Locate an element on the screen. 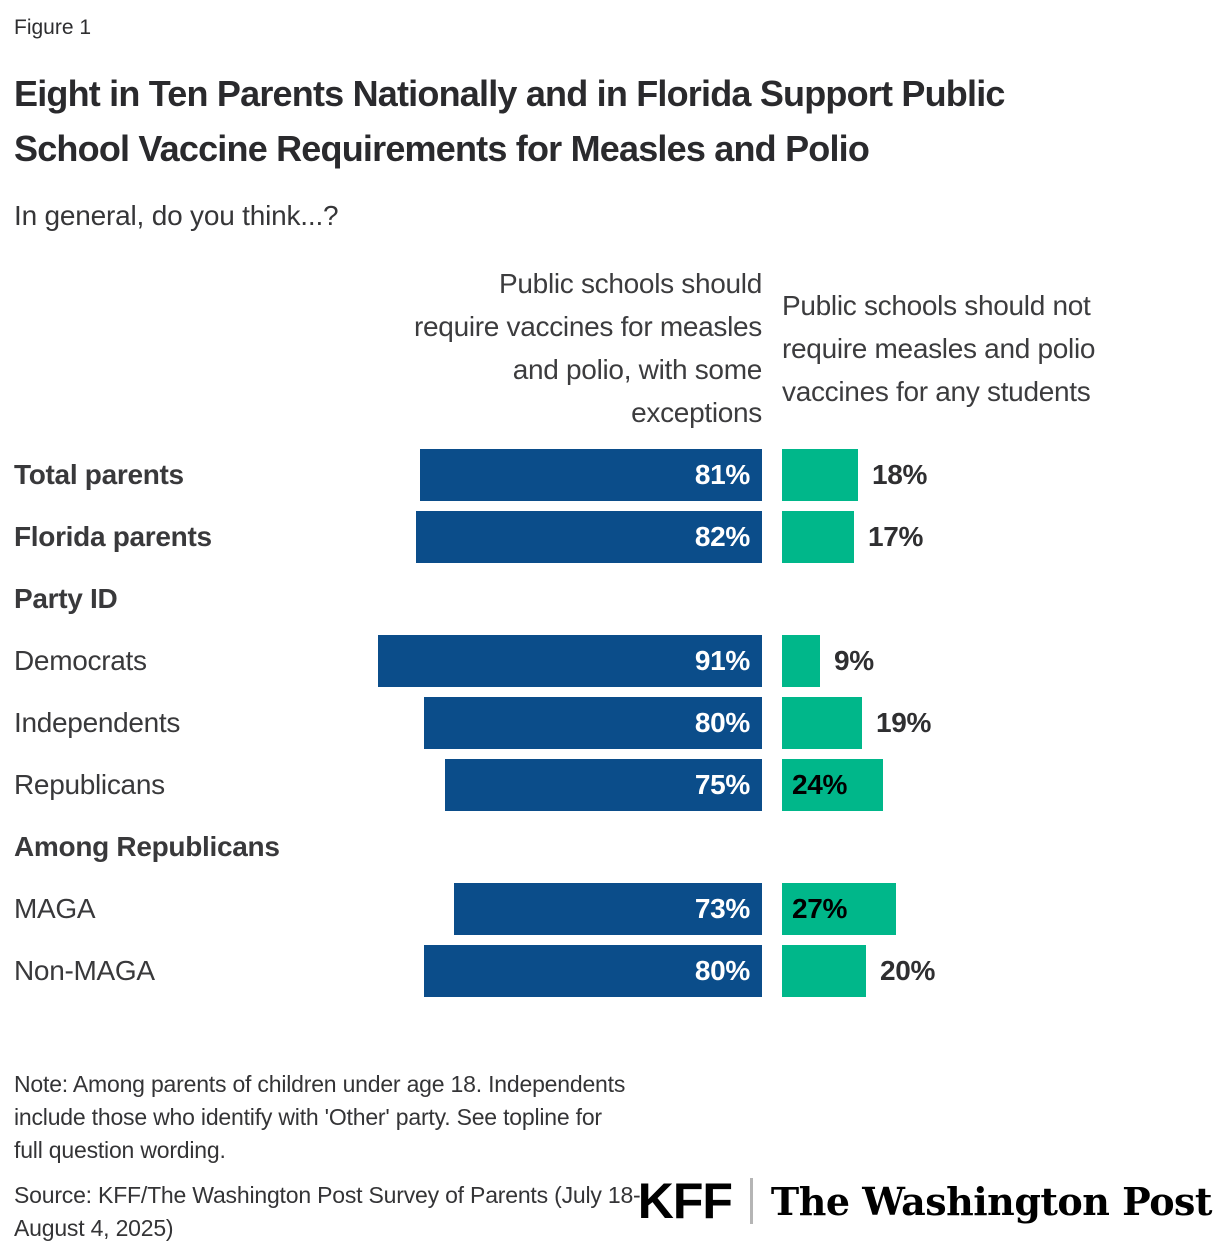 The width and height of the screenshot is (1220, 1246). require-value-label: 91% is located at coordinates (722, 660).